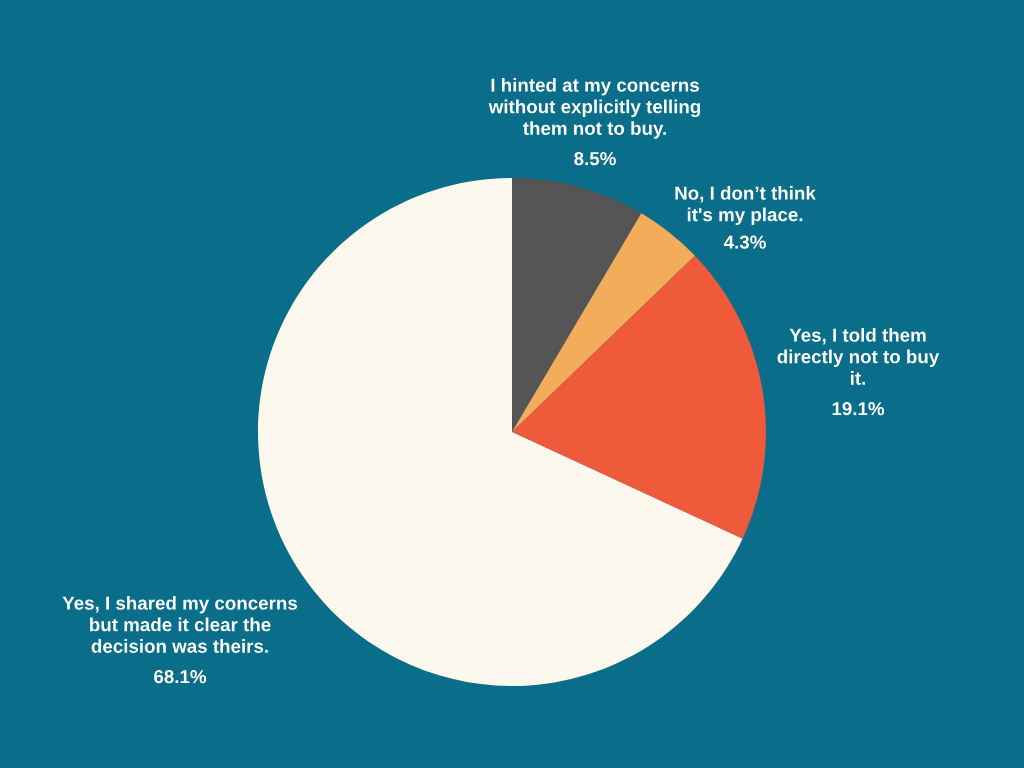 The width and height of the screenshot is (1024, 768). Describe the element at coordinates (595, 159) in the screenshot. I see `data-label: 8.5%` at that location.